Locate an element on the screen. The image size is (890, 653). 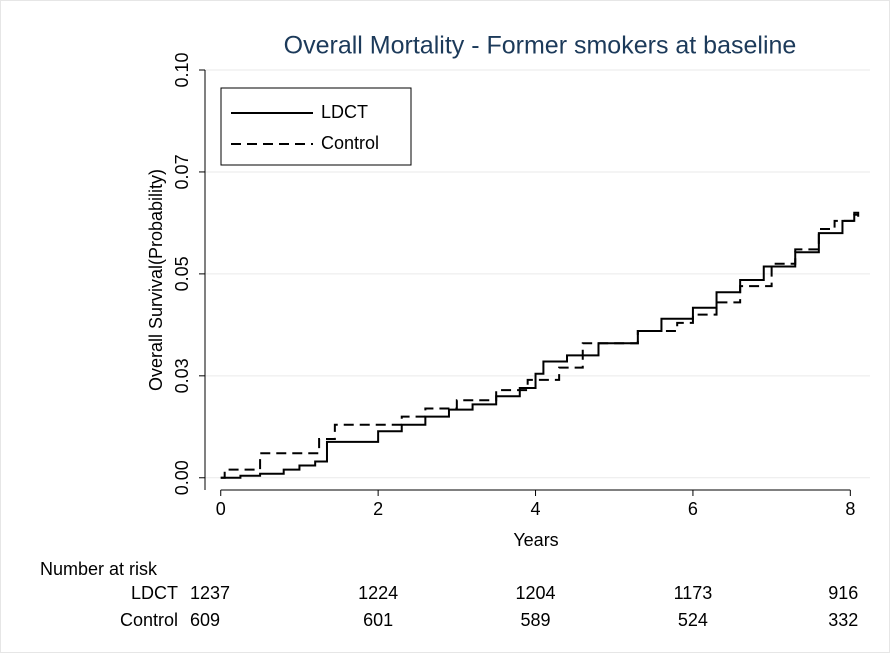
legend-box is located at coordinates (316, 126).